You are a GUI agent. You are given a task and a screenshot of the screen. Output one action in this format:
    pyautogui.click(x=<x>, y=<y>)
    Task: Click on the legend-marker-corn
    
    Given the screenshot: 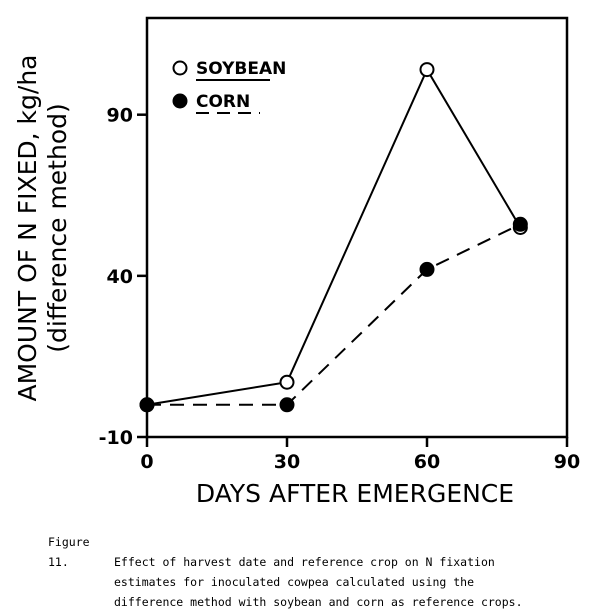 What is the action you would take?
    pyautogui.click(x=180, y=101)
    